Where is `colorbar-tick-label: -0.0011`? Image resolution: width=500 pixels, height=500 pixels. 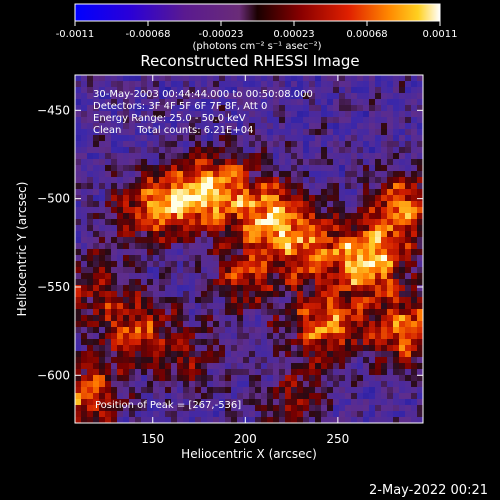 colorbar-tick-label: -0.0011 is located at coordinates (75, 34).